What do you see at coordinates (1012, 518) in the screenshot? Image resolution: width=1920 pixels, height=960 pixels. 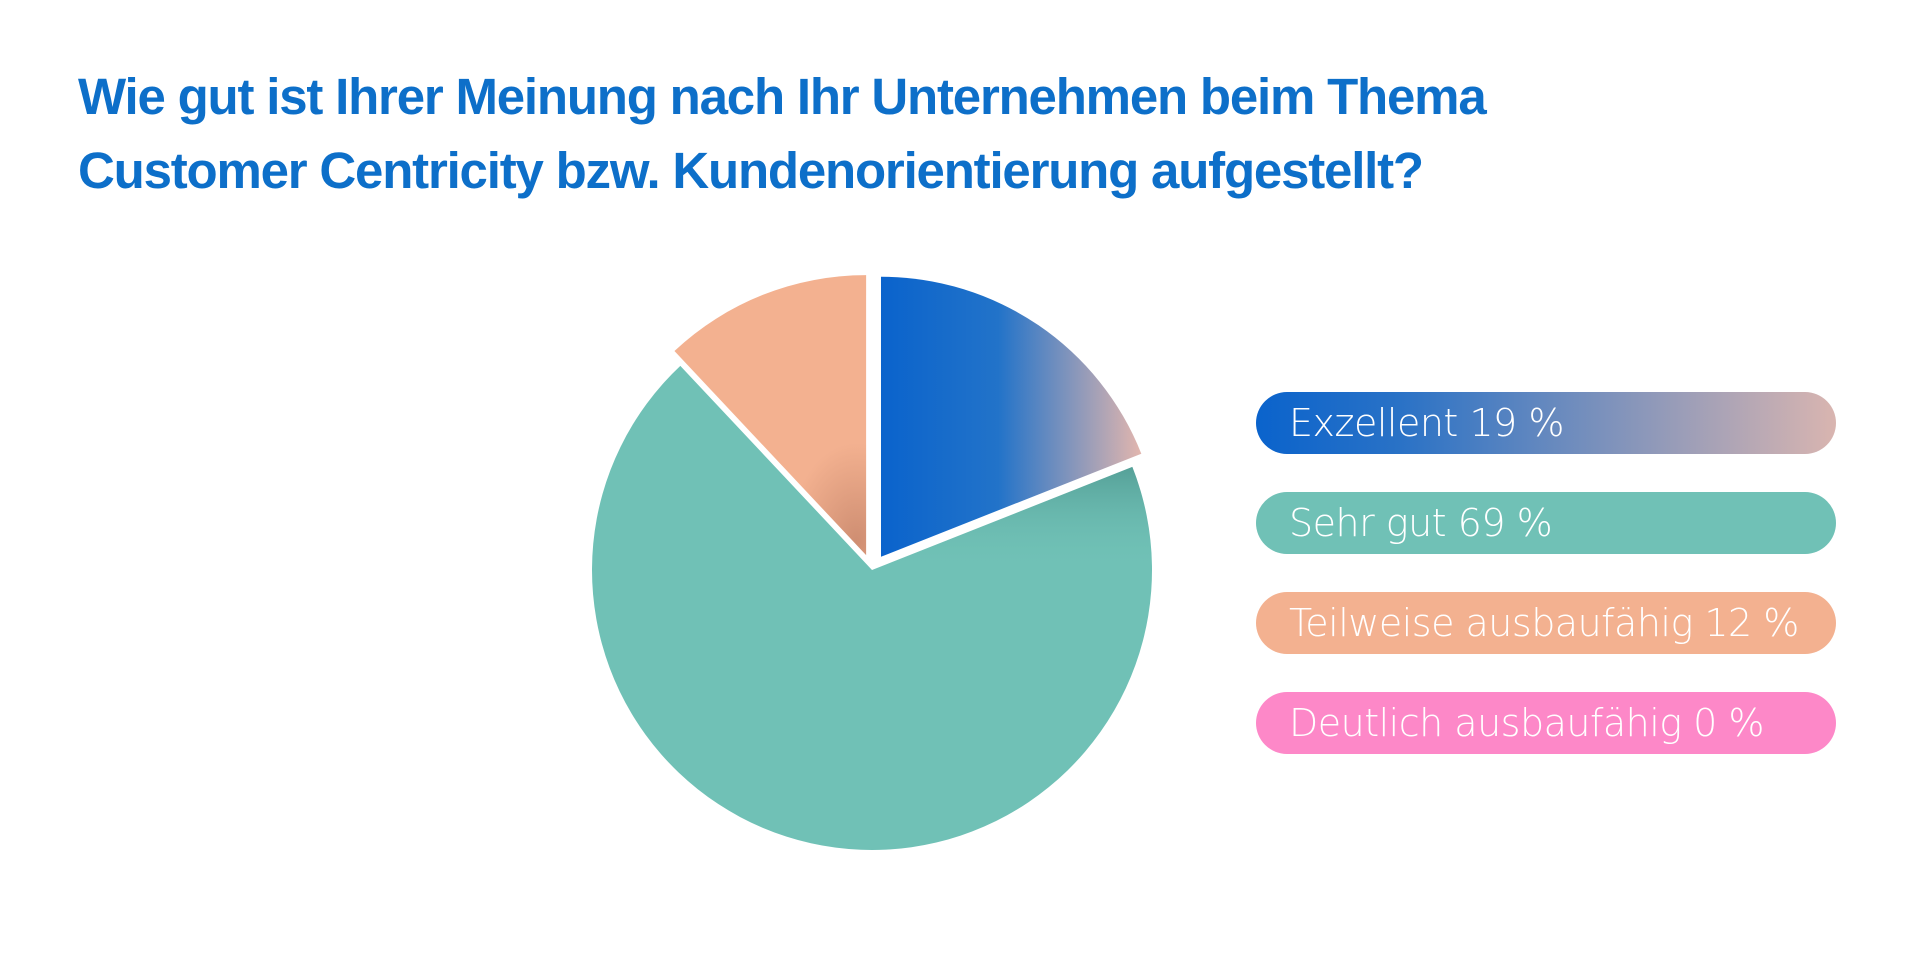 I see `pie-slice-shadow` at bounding box center [1012, 518].